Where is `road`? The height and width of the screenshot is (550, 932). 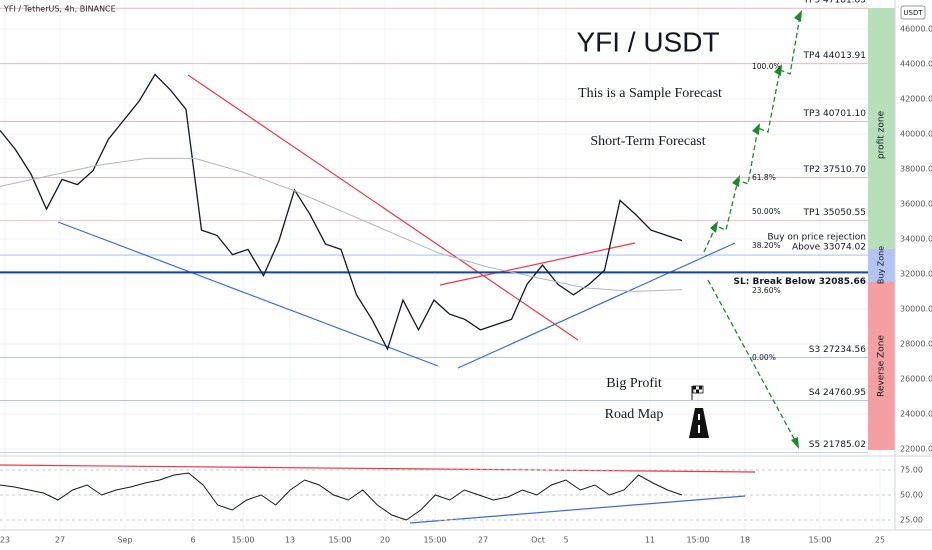 road is located at coordinates (699, 423).